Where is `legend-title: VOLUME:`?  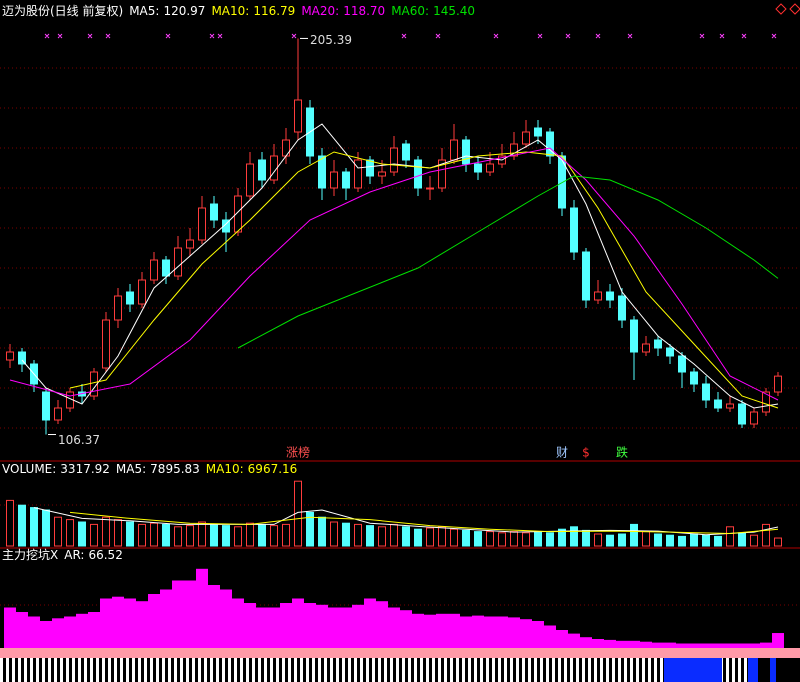
legend-title: VOLUME: is located at coordinates (29, 469).